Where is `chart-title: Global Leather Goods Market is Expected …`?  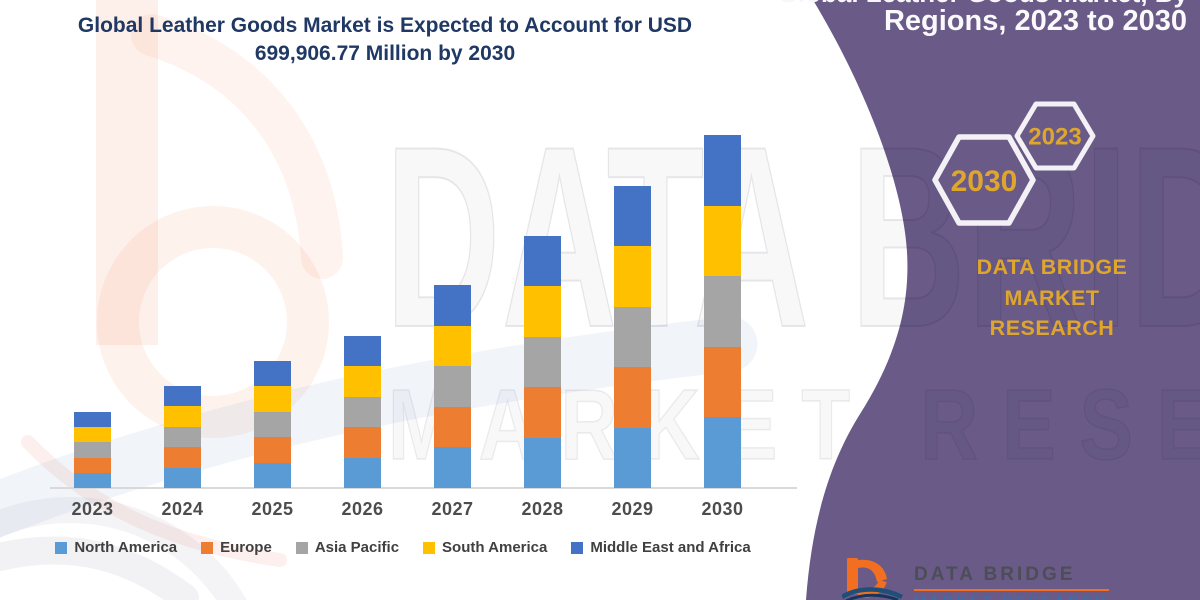 chart-title: Global Leather Goods Market is Expected … is located at coordinates (385, 39).